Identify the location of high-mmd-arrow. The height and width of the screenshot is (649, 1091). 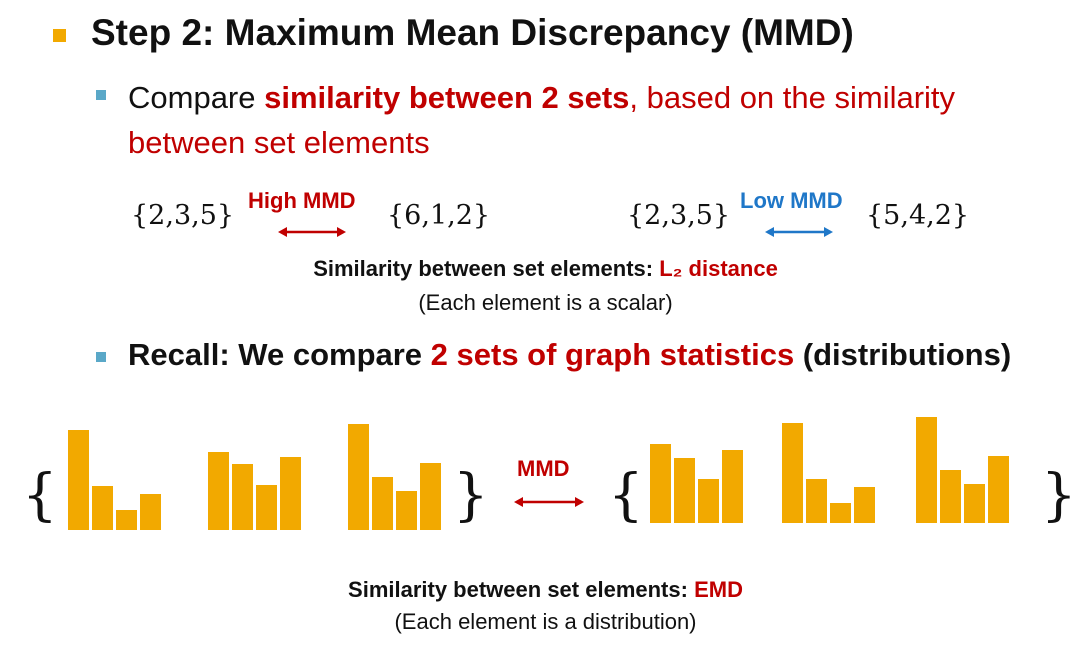
(312, 232).